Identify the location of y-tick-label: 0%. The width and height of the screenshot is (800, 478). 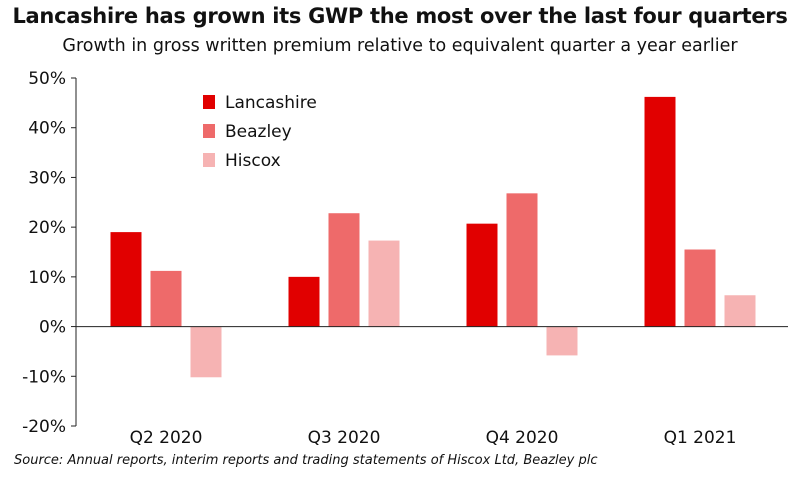
(52, 328).